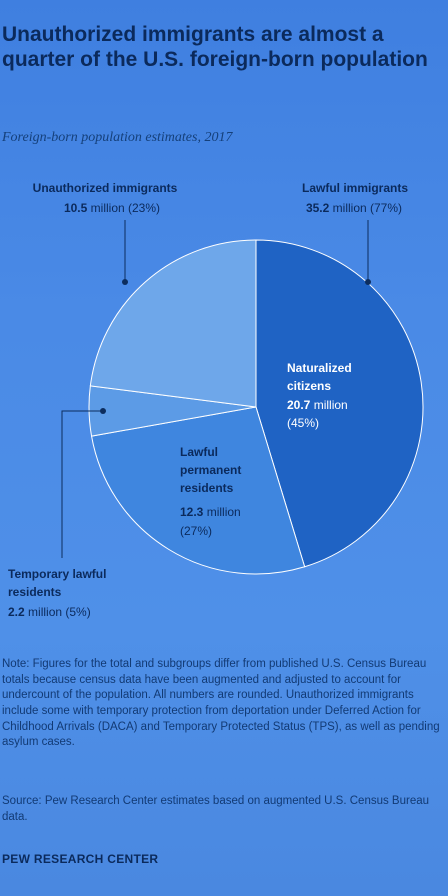 The image size is (448, 896). What do you see at coordinates (144, 208) in the screenshot?
I see `unauthorized-pct: (23%)` at bounding box center [144, 208].